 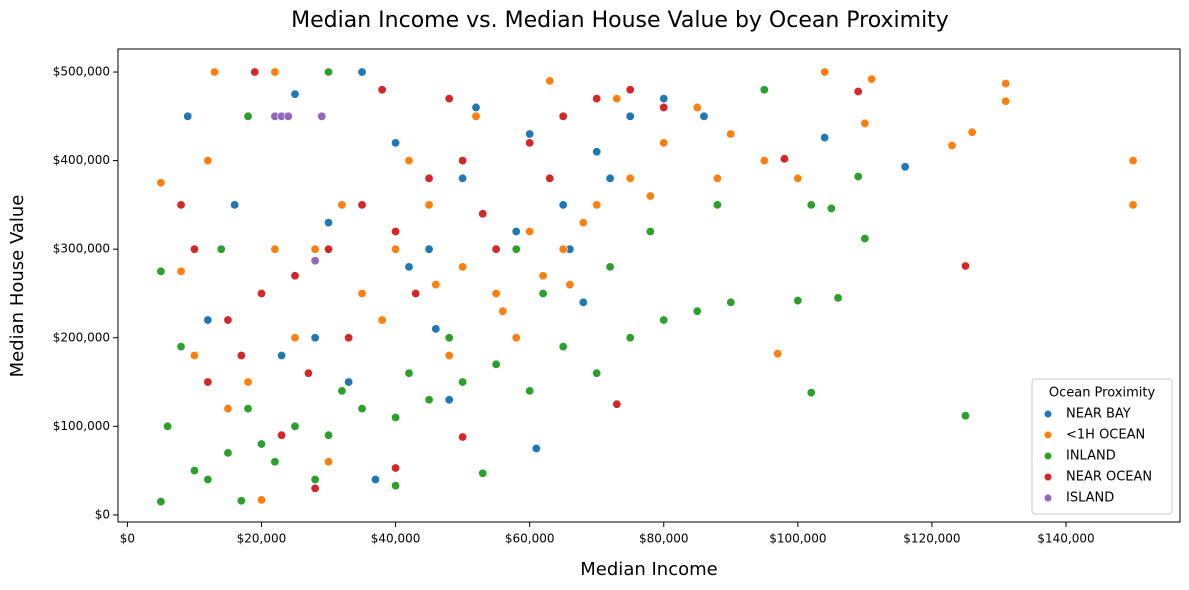 What do you see at coordinates (81, 160) in the screenshot?
I see `y-tick-label: $400,000` at bounding box center [81, 160].